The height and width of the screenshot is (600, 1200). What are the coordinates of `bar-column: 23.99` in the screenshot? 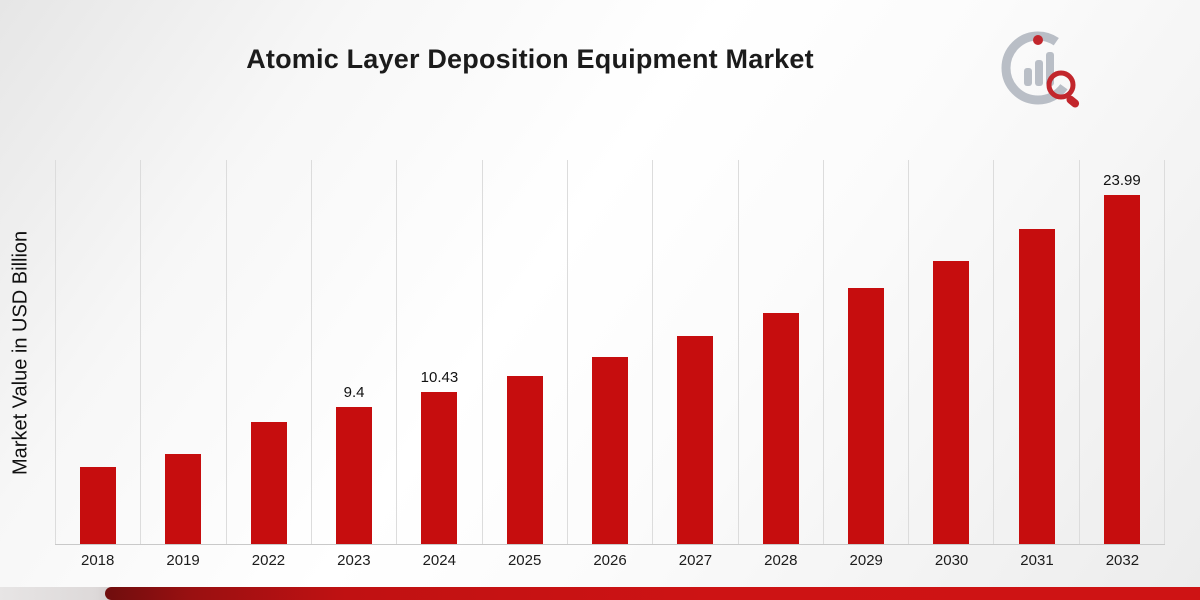 It's located at (1122, 352).